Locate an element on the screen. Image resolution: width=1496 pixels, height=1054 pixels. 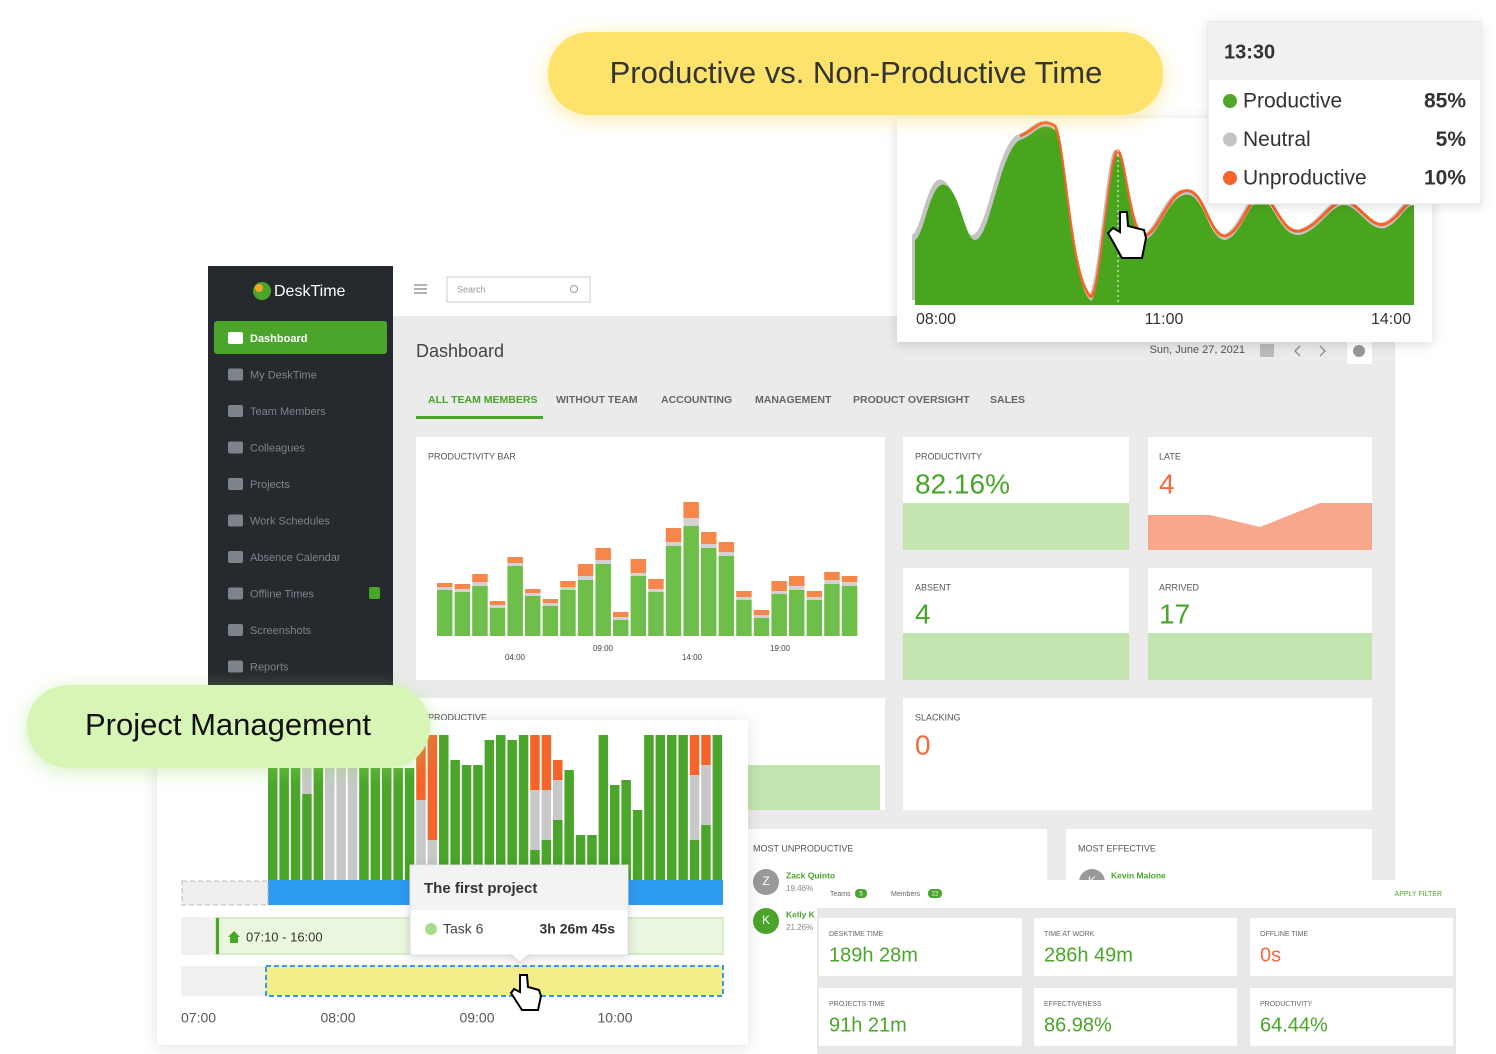
legend-value: 5% is located at coordinates (1451, 139).